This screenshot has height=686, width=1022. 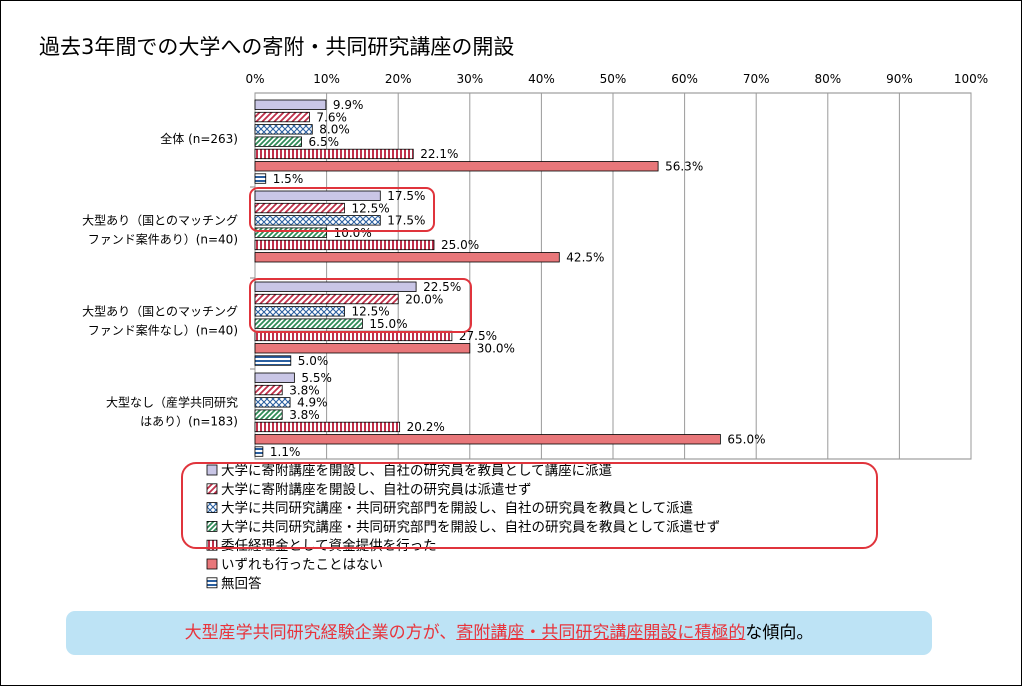 I want to click on data-label: 9.9%, so click(x=348, y=105).